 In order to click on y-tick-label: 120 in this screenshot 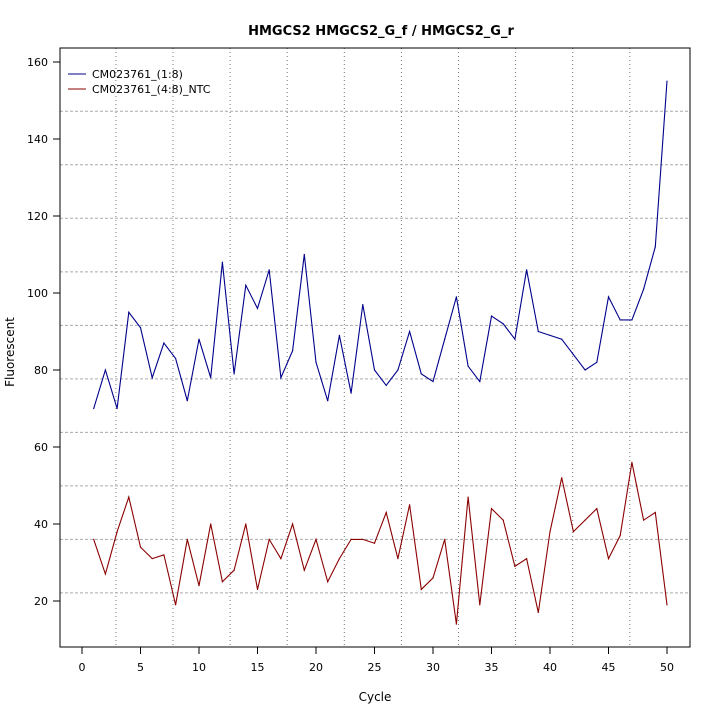, I will do `click(37, 216)`.